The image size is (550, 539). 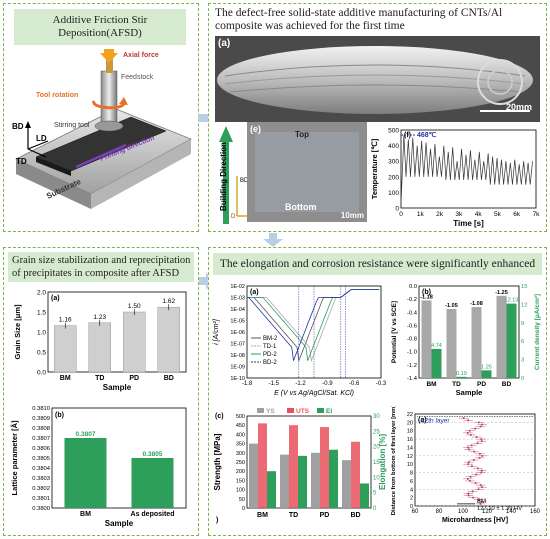 What do you see at coordinates (459, 214) in the screenshot?
I see `f-xtick: 3k` at bounding box center [459, 214].